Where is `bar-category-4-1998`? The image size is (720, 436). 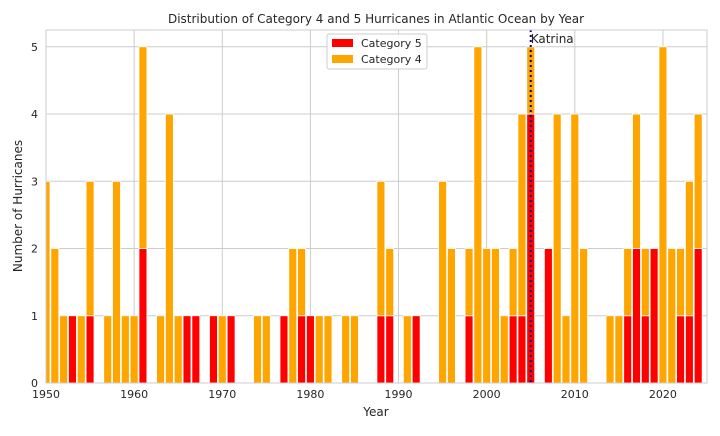
bar-category-4-1998 is located at coordinates (469, 282).